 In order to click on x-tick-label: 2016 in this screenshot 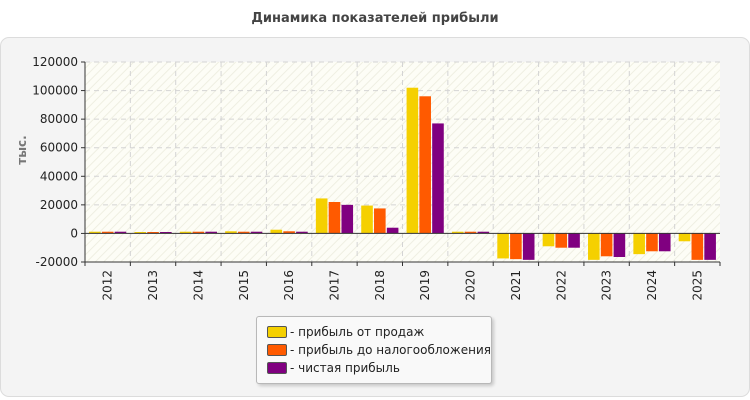, I will do `click(289, 285)`.